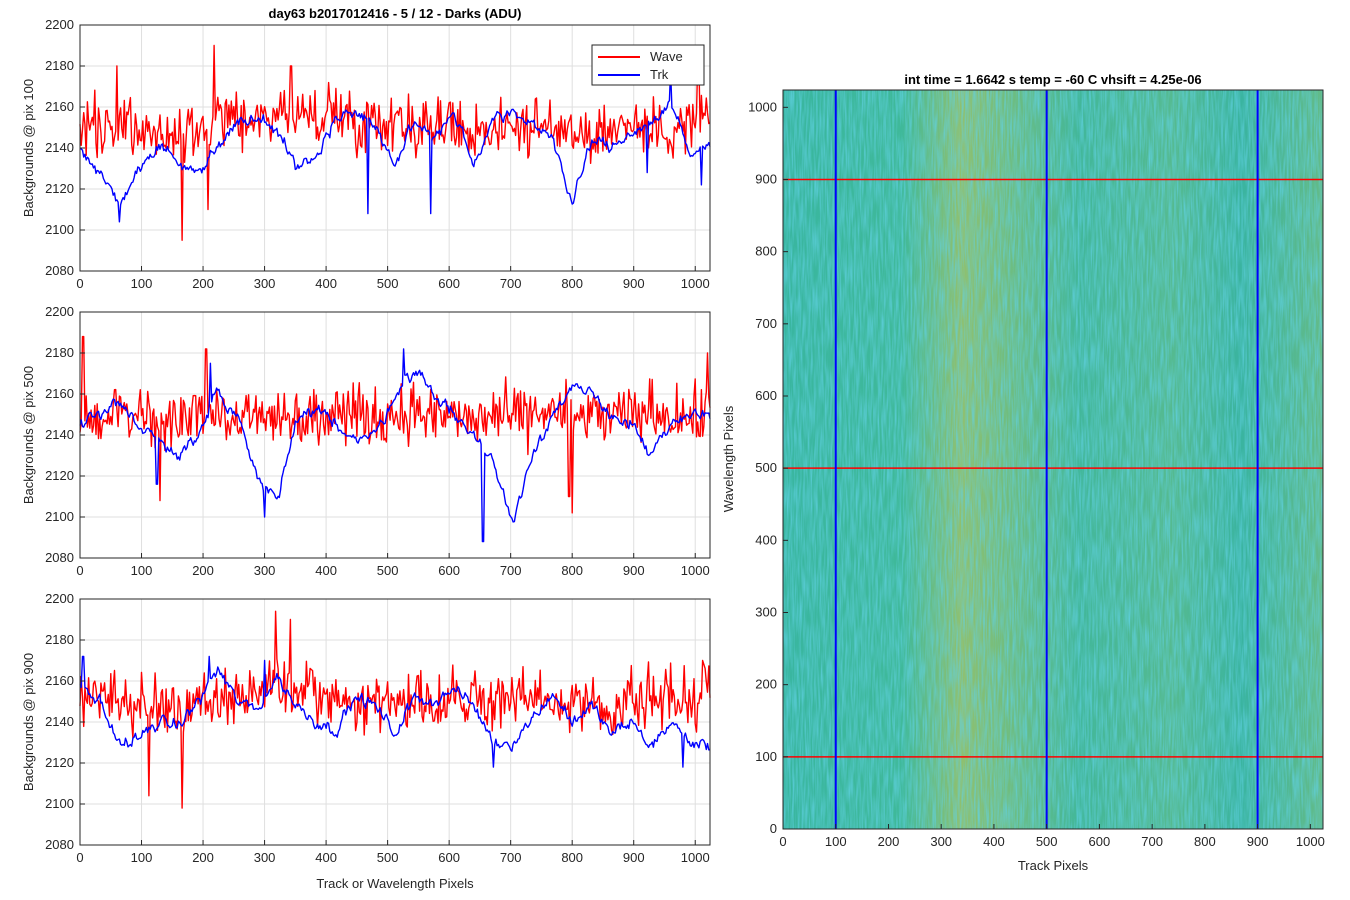  Describe the element at coordinates (28, 722) in the screenshot. I see `y-axis-label: Backgrounds @ pix 900` at that location.